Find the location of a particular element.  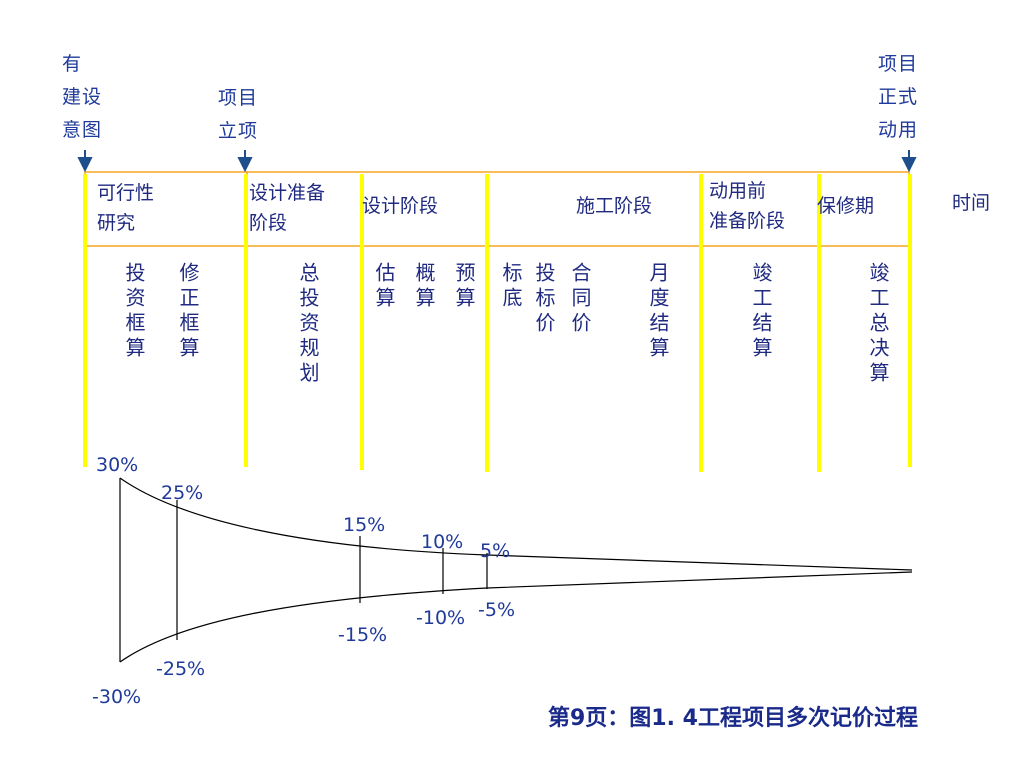

accuracy-minus-10: -10% is located at coordinates (441, 618).